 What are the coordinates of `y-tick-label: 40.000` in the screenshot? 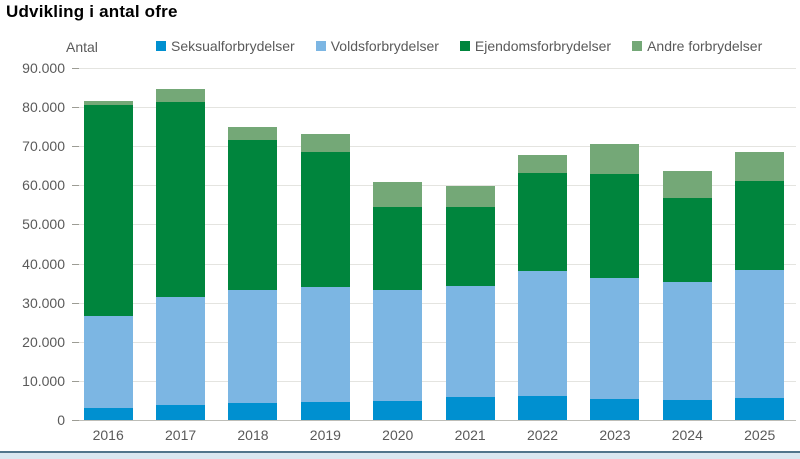 It's located at (43, 263).